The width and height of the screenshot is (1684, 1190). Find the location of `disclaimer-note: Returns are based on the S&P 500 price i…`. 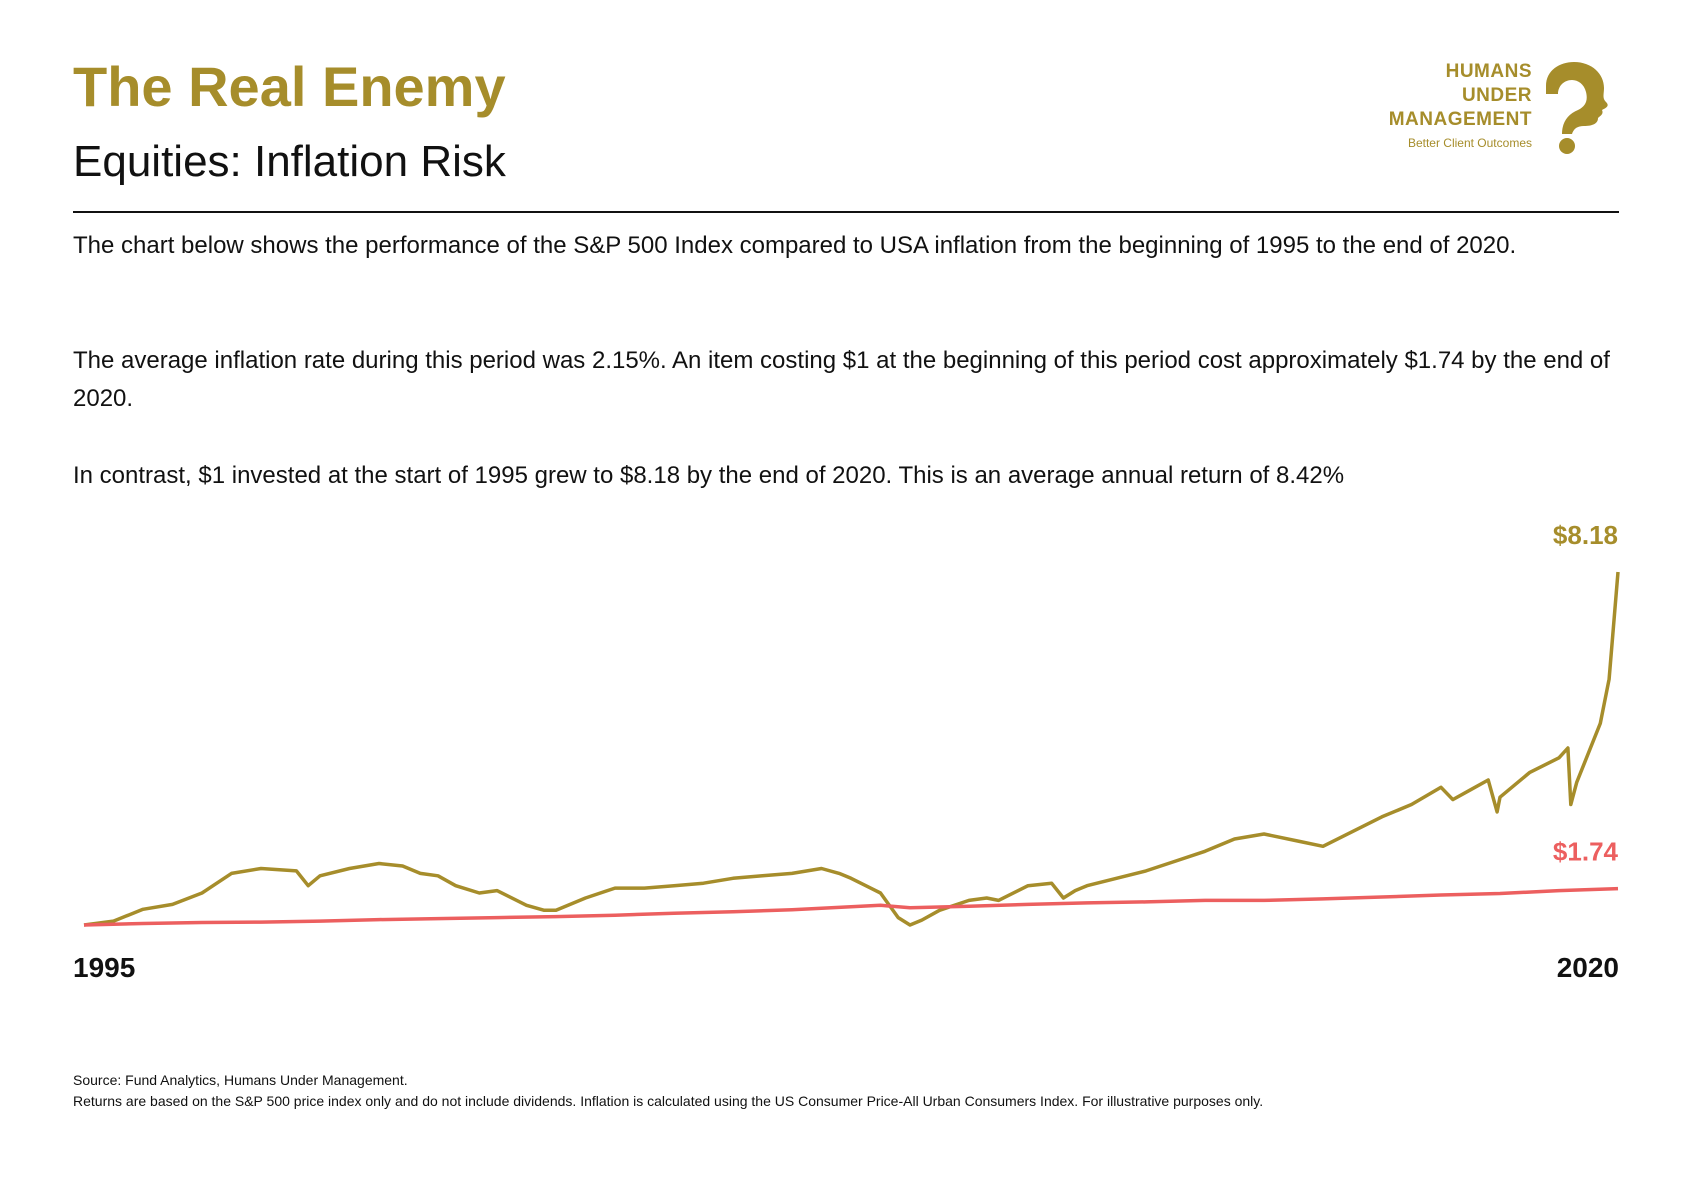

disclaimer-note: Returns are based on the S&P 500 price i… is located at coordinates (668, 1101).